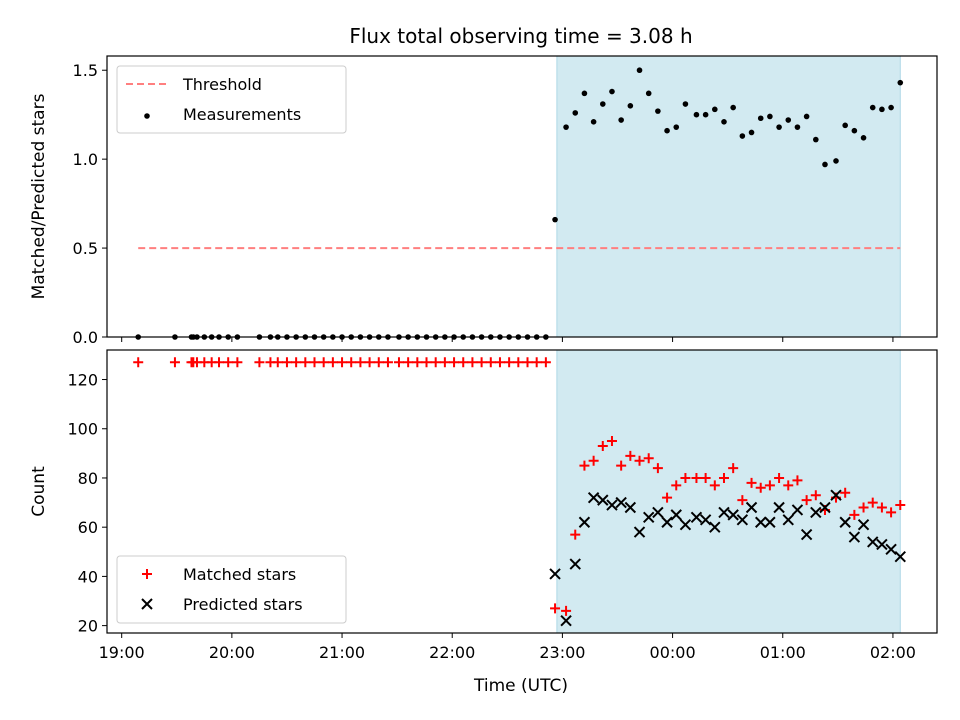 The image size is (960, 720). What do you see at coordinates (122, 652) in the screenshot?
I see `x-tick-label: 19:00` at bounding box center [122, 652].